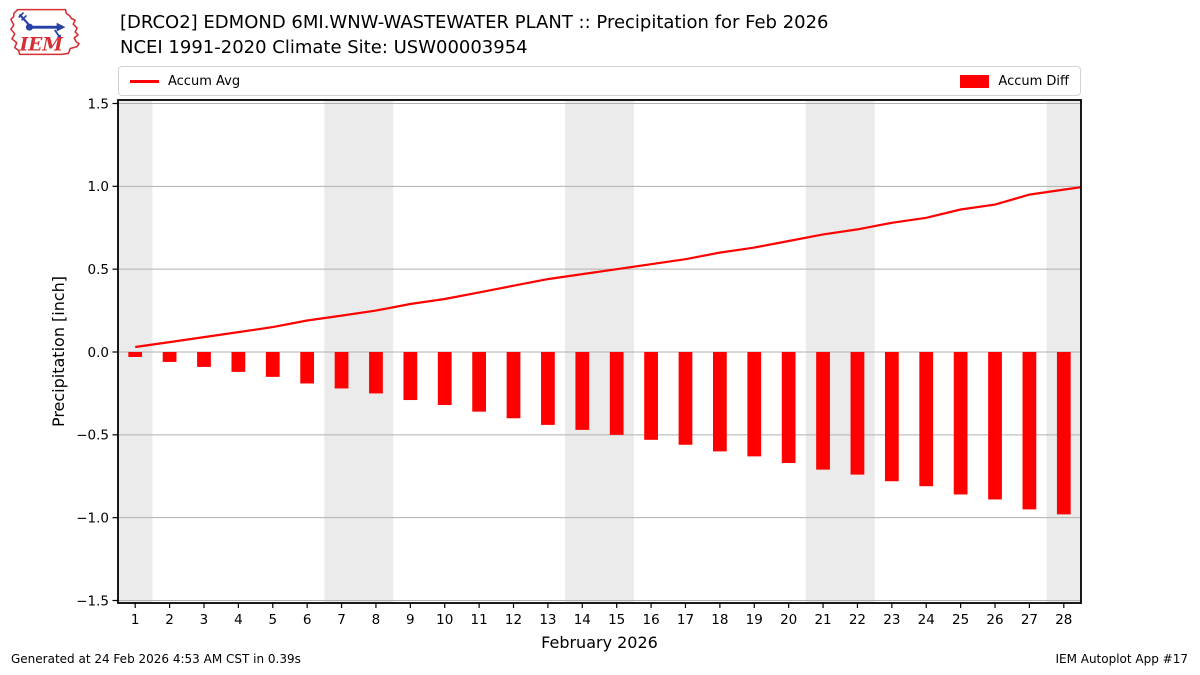 The width and height of the screenshot is (1200, 675). I want to click on x-tick-label: 23, so click(891, 620).